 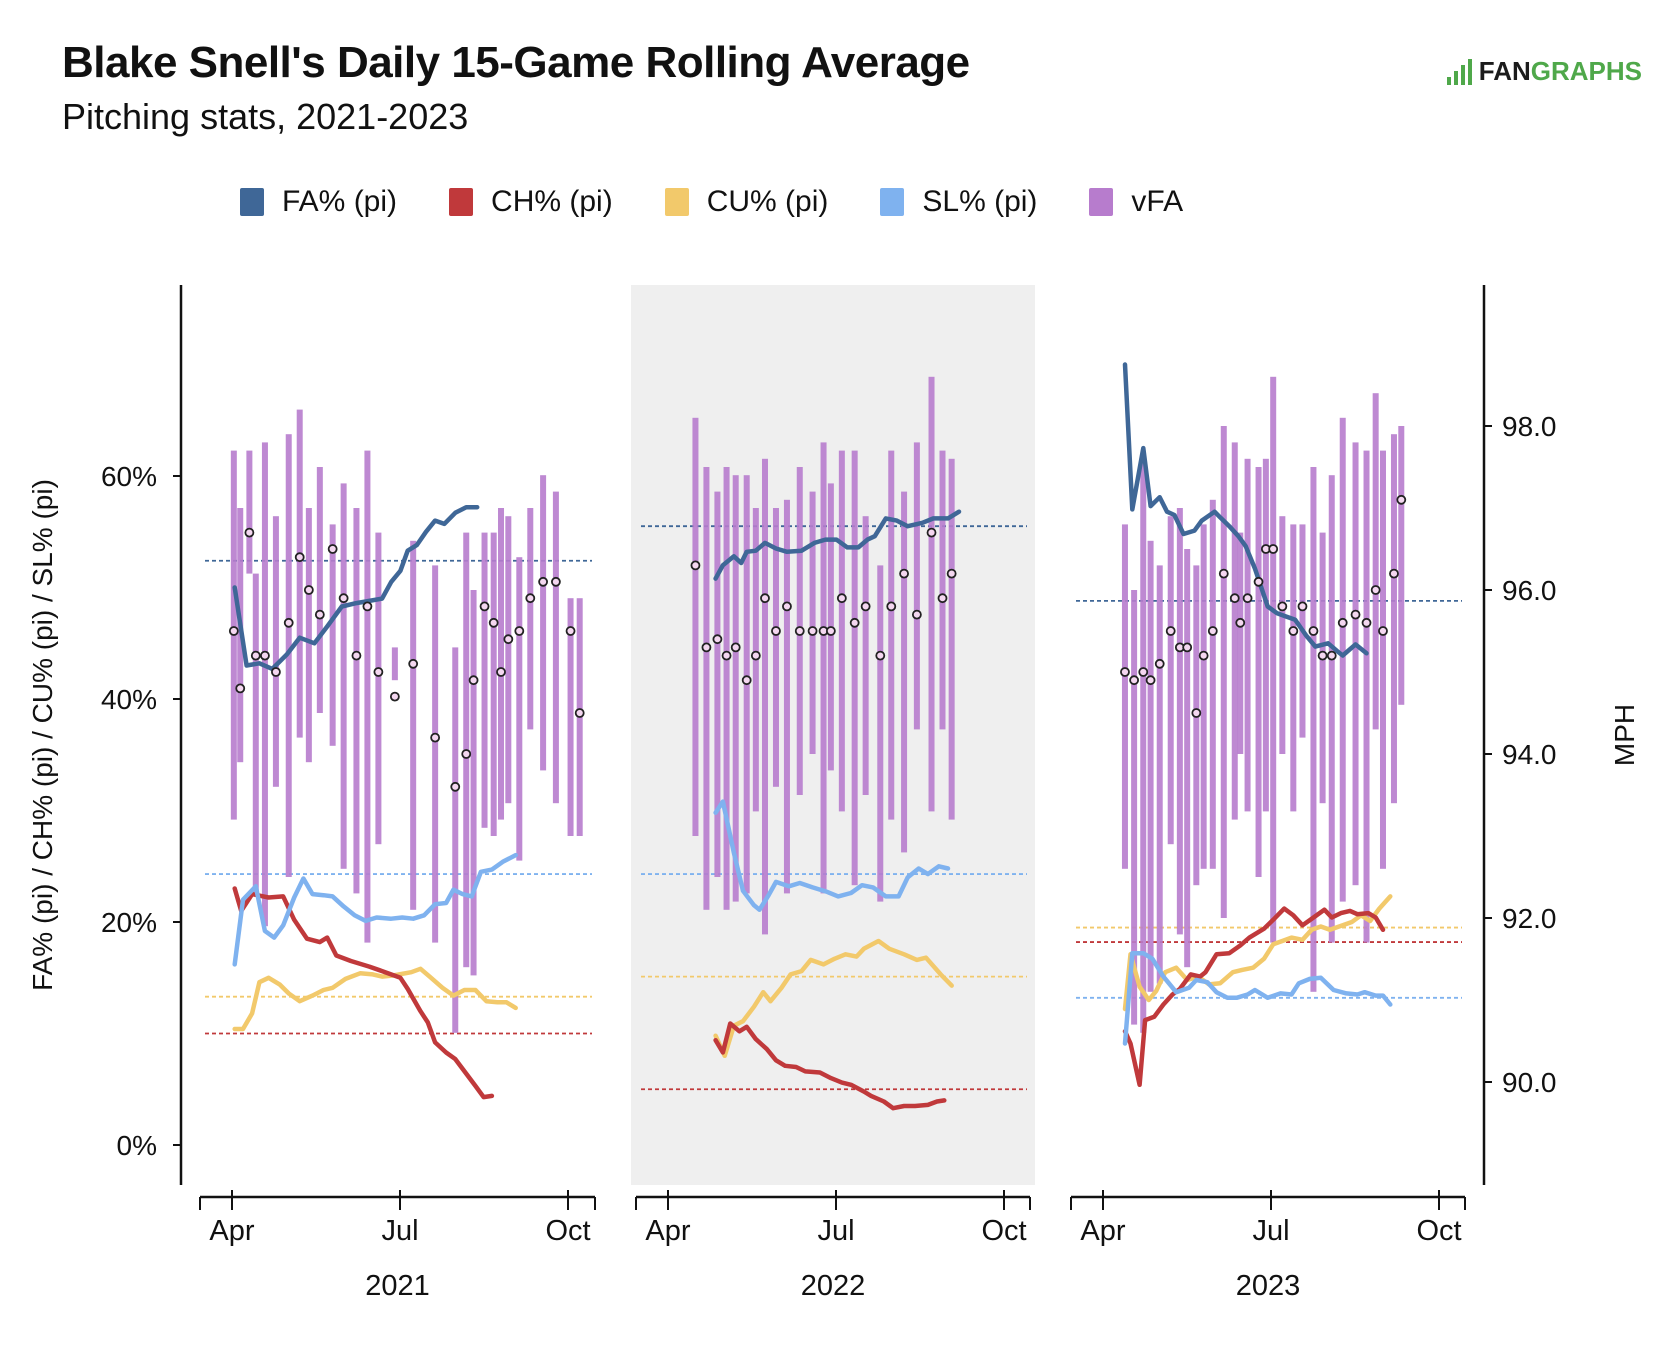 I want to click on x-tick-label: Jul, so click(x=1270, y=1231).